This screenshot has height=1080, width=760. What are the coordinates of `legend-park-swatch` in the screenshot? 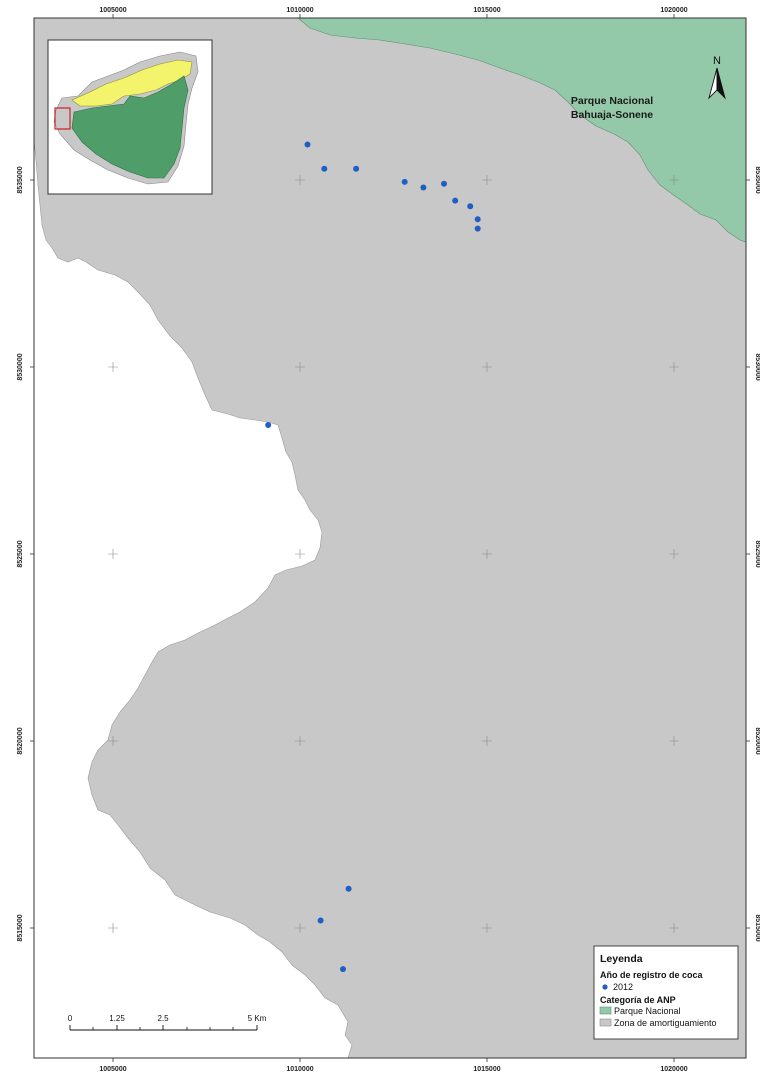 It's located at (605, 1010).